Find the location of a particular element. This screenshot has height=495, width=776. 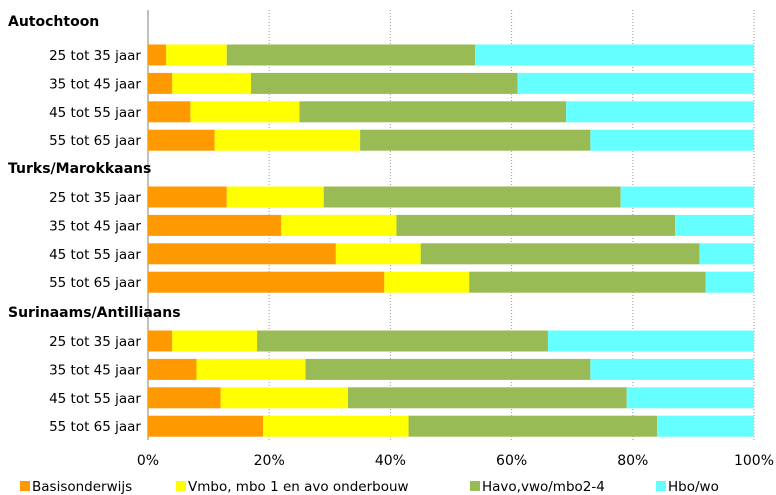

group-heading: Turks/Marokkaans is located at coordinates (79, 169).